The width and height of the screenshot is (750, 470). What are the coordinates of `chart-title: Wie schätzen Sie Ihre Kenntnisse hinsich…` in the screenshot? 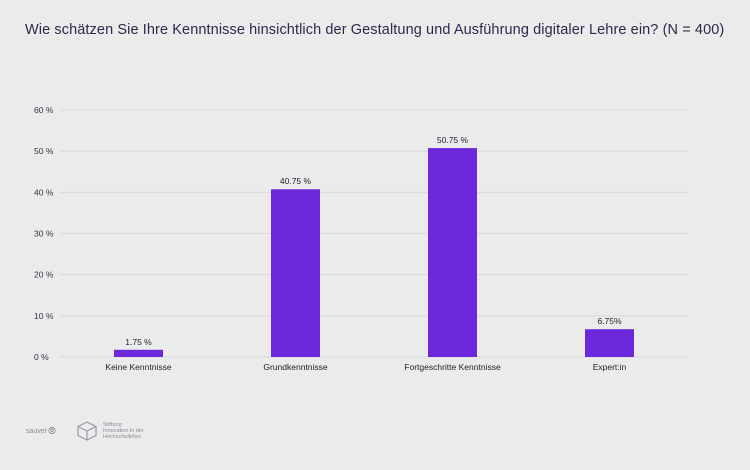 It's located at (375, 30).